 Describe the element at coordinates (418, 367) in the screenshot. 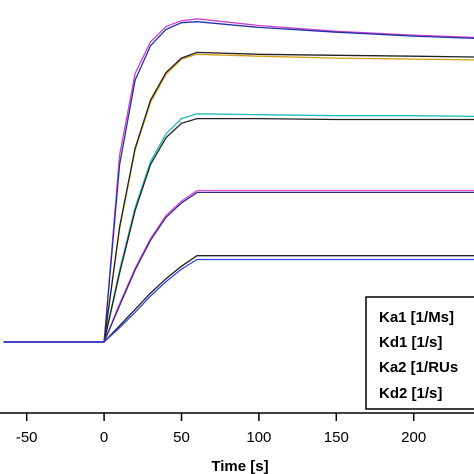

I see `legend-entry-ka2: Ka2 [1/RUs` at that location.